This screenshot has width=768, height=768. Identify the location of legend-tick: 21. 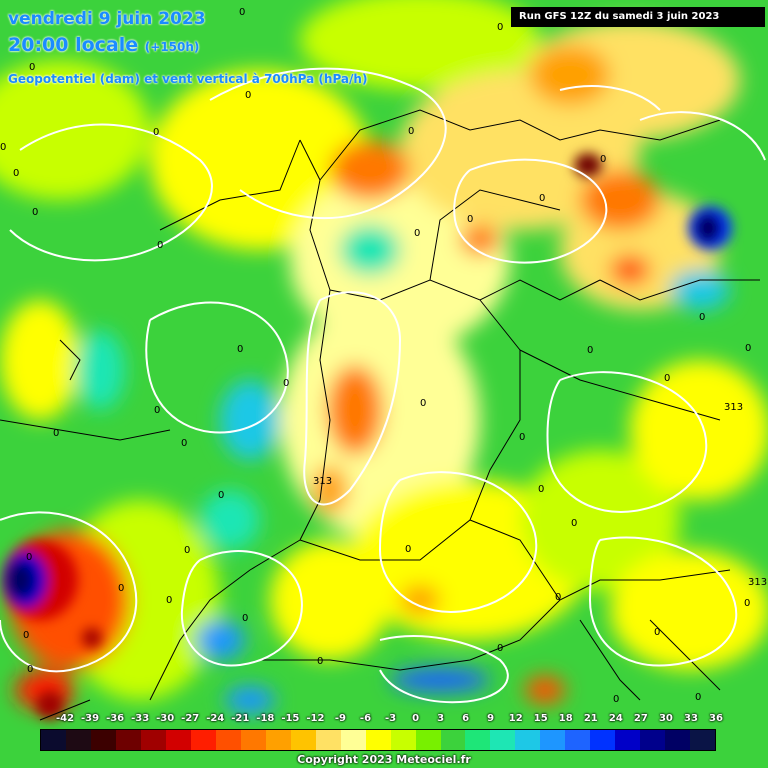
(590, 718).